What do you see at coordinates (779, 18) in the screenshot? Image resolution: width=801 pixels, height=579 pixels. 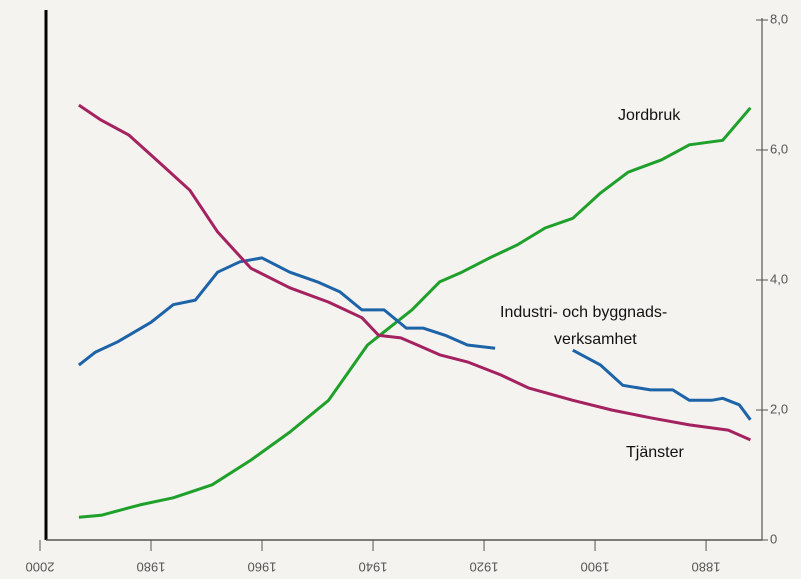 I see `y-tick-label: 8,0` at bounding box center [779, 18].